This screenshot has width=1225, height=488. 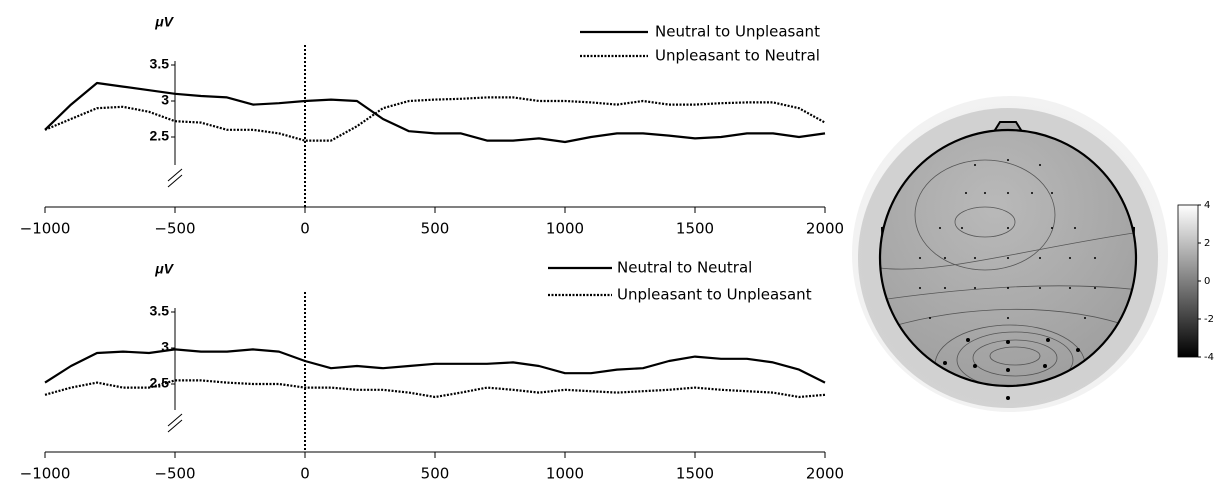 I want to click on colorbar-tick-label: -4, so click(x=1209, y=357).